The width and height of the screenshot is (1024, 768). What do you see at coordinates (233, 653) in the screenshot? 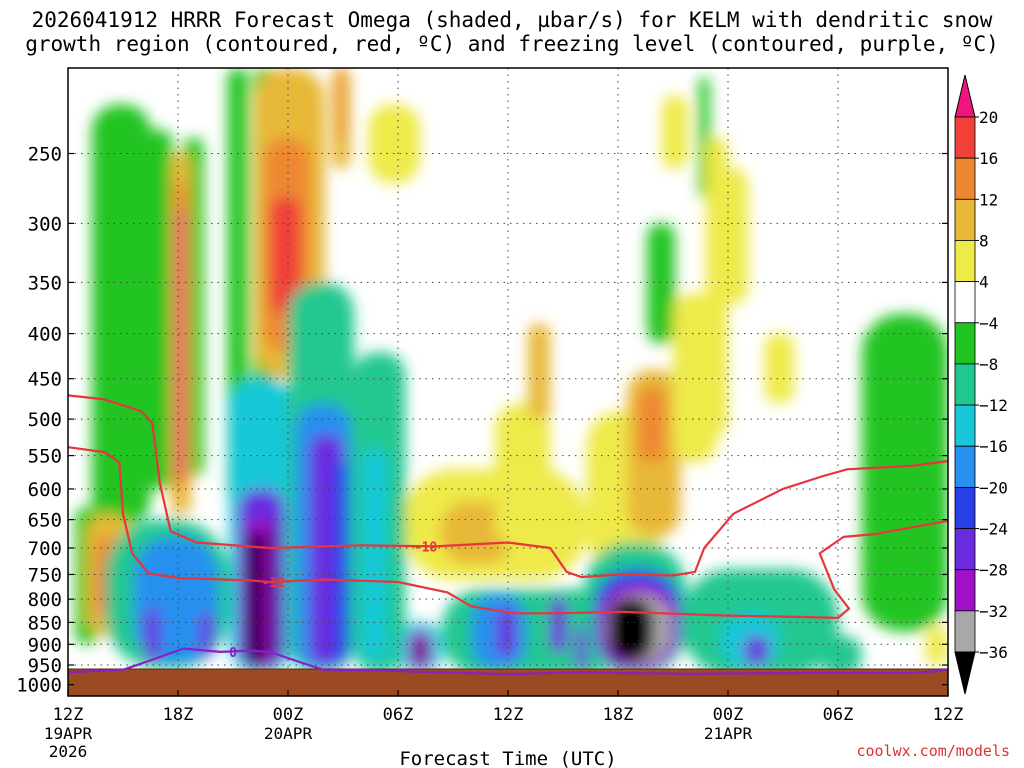
I see `freezing-level-label: 0` at bounding box center [233, 653].